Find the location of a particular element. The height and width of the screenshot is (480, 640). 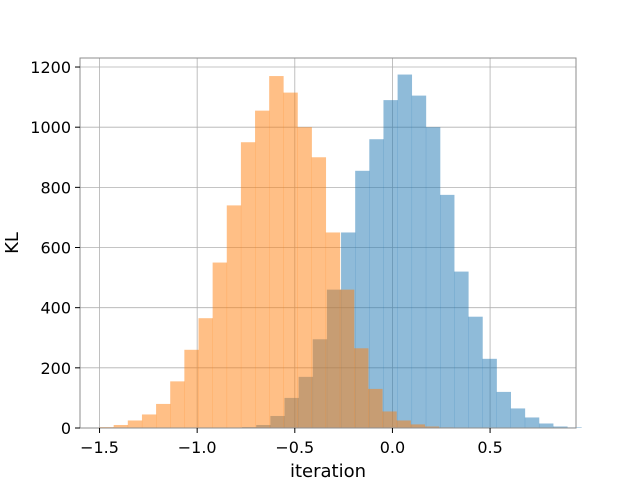

x-tick-label: 0.5 is located at coordinates (489, 447).